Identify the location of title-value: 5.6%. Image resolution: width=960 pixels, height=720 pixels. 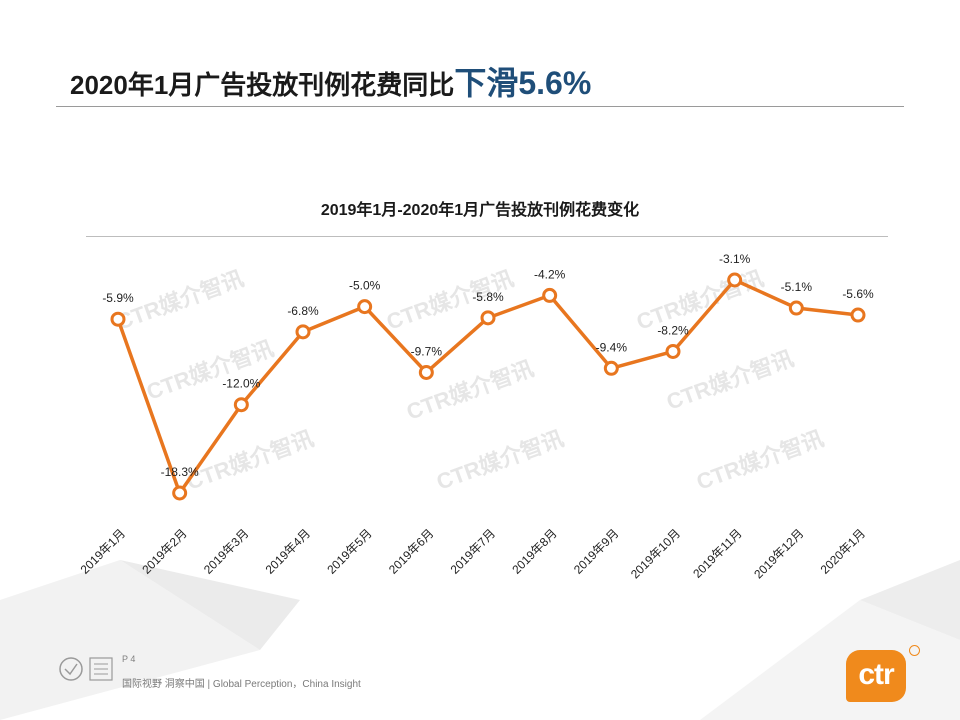
(555, 83).